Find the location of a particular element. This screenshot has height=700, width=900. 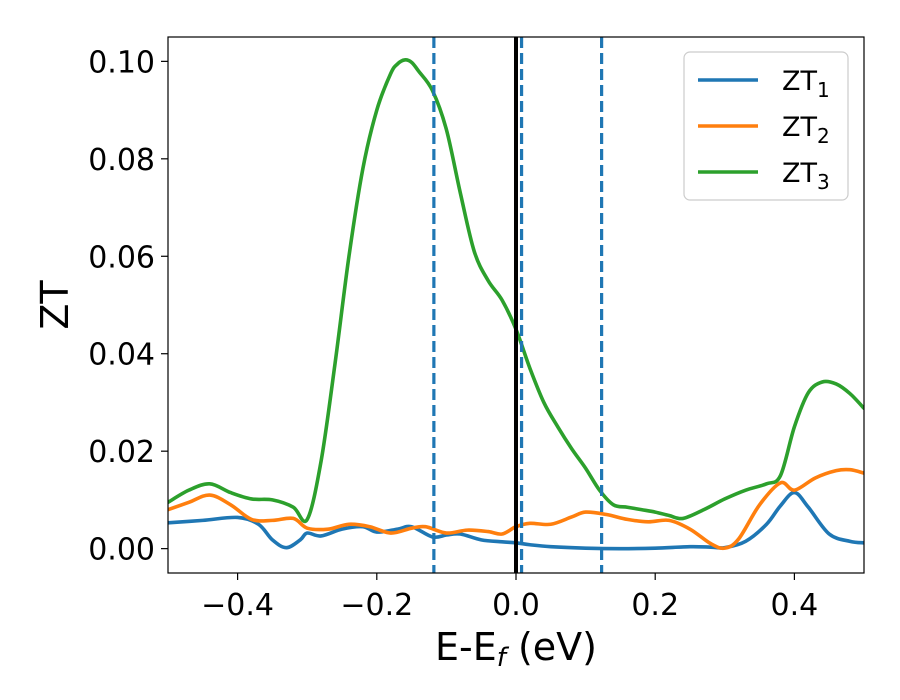

x-axis-label-main: E-E is located at coordinates (466, 647).